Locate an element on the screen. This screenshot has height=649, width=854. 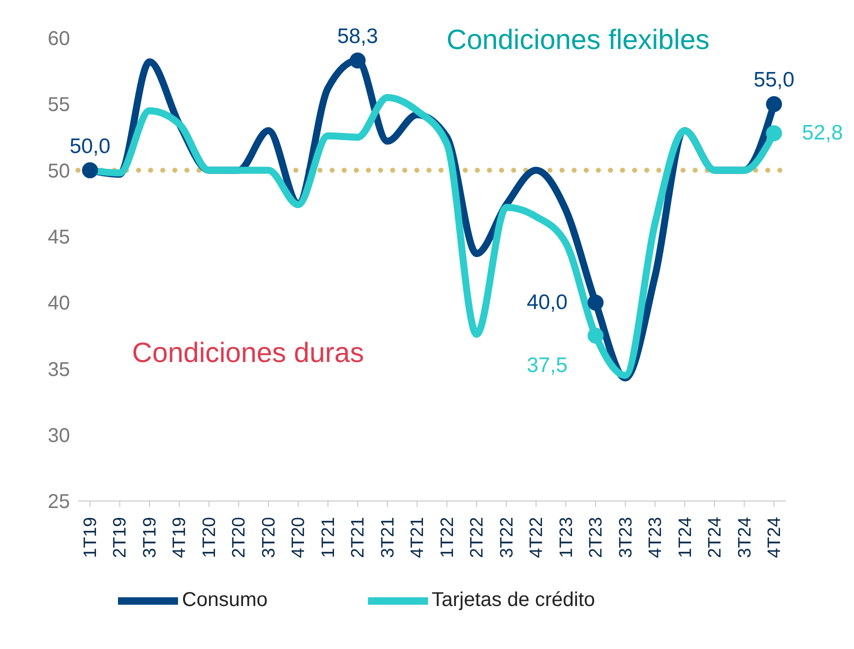
y-tick-label: 40 is located at coordinates (59, 303).